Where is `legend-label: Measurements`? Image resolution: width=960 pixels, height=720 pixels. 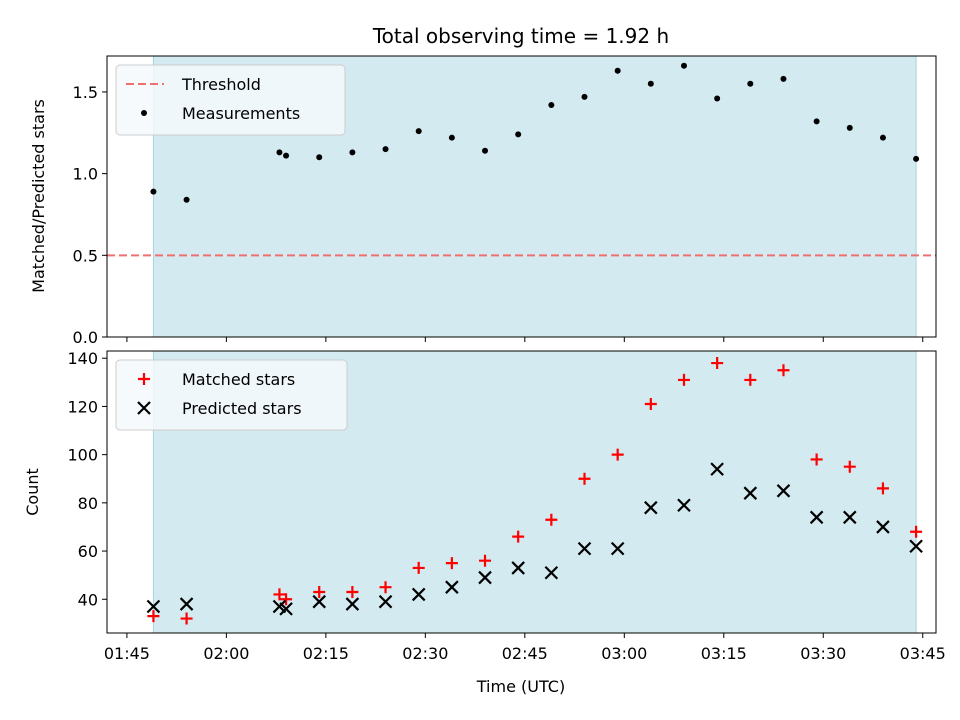
legend-label: Measurements is located at coordinates (241, 113).